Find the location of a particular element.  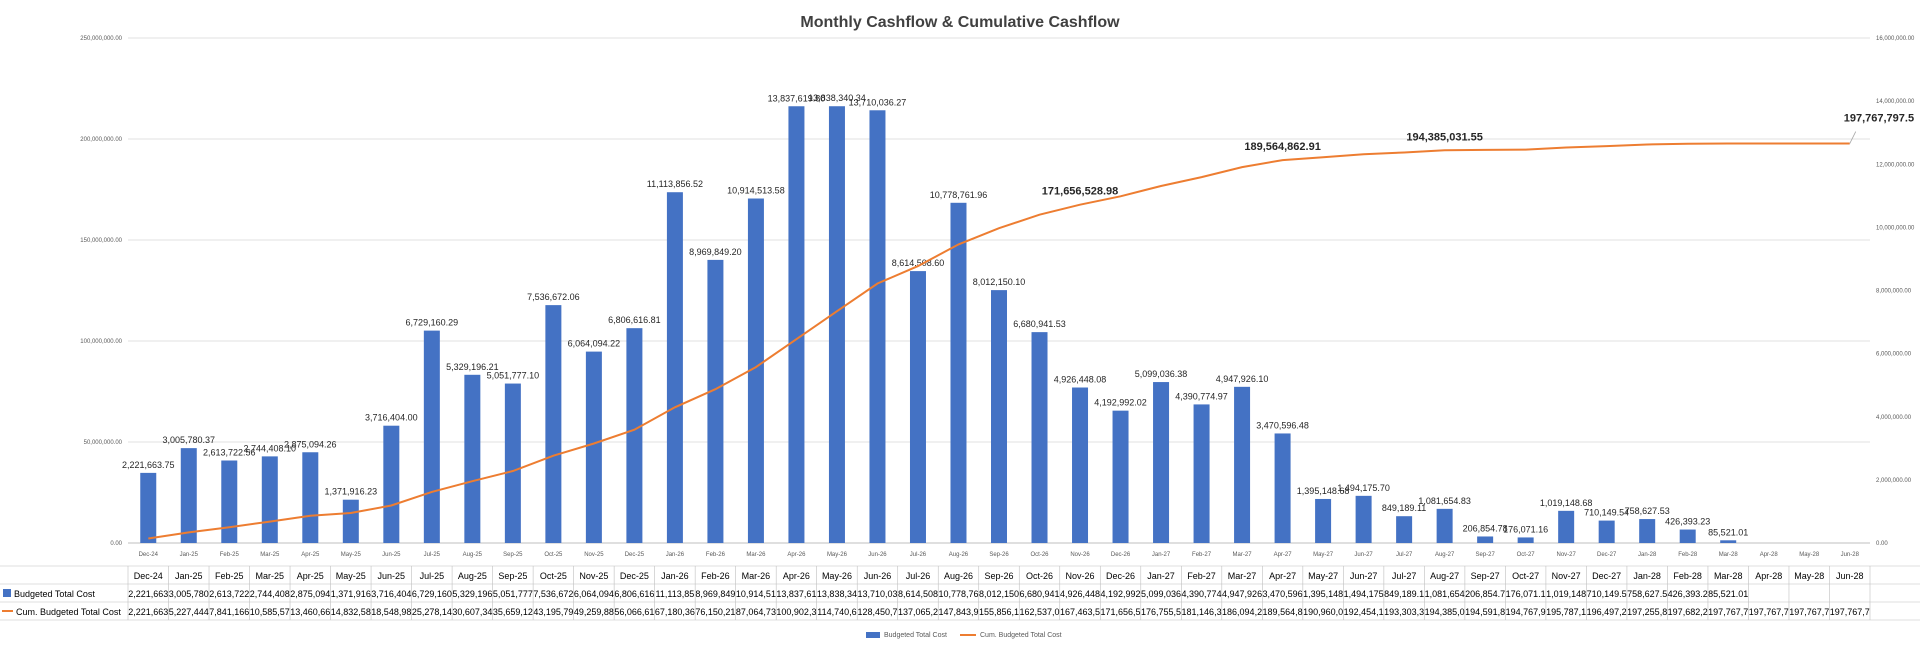

table-cell: 1,371,916 is located at coordinates (351, 594).